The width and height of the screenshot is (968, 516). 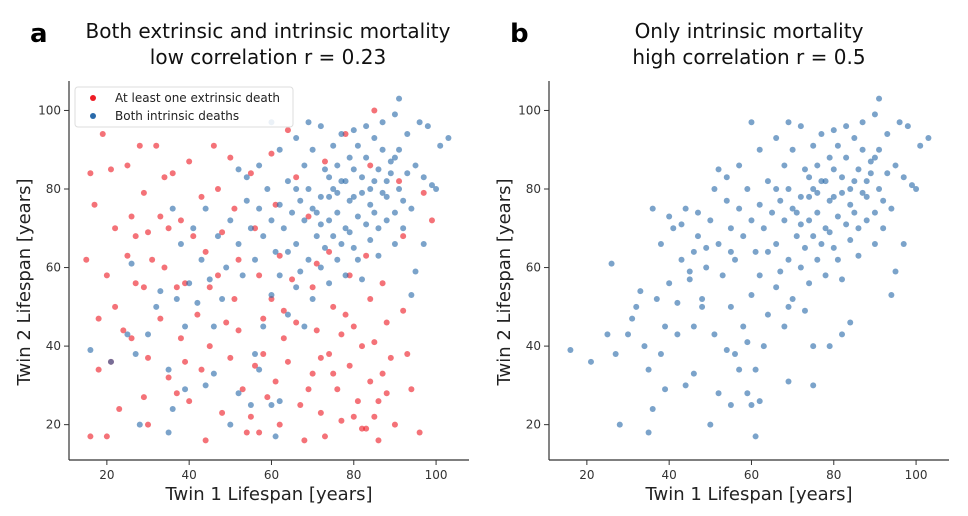 I want to click on y-tick-label-a: 20, so click(x=53, y=425).